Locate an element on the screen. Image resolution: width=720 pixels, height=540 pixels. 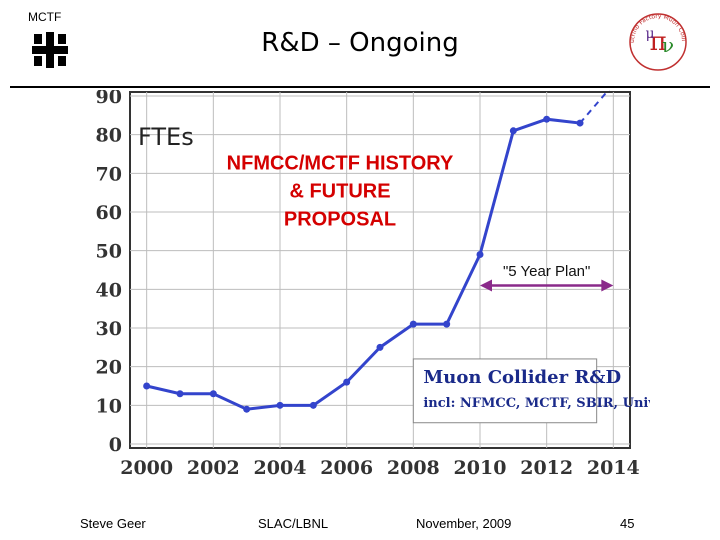
footer-date: November, 2009 is located at coordinates (464, 523).